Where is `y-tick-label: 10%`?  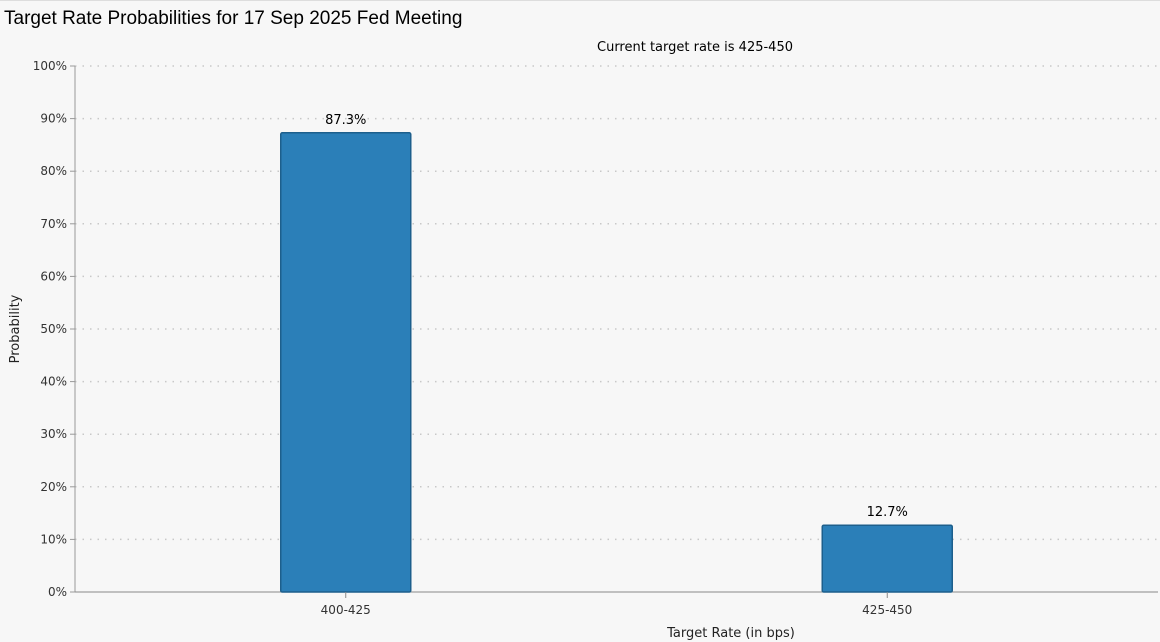 y-tick-label: 10% is located at coordinates (53, 539).